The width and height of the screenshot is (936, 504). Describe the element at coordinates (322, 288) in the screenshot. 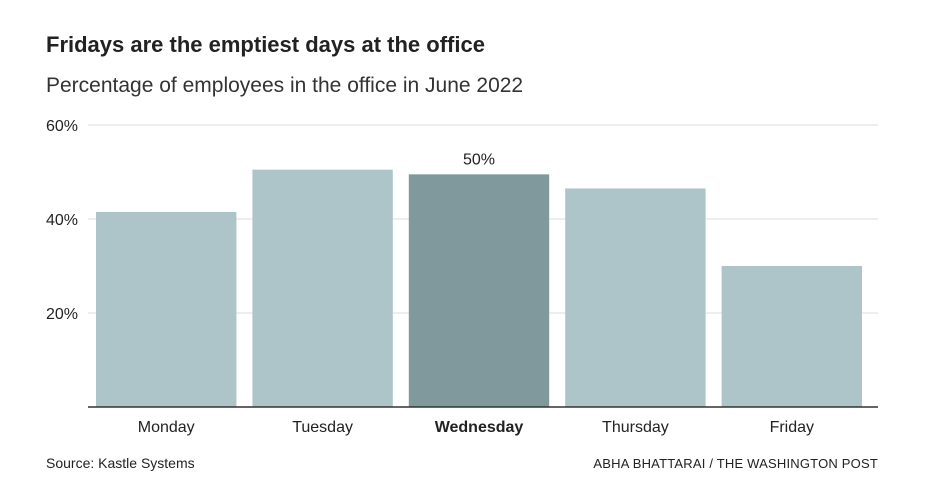

I see `bar-tuesday` at that location.